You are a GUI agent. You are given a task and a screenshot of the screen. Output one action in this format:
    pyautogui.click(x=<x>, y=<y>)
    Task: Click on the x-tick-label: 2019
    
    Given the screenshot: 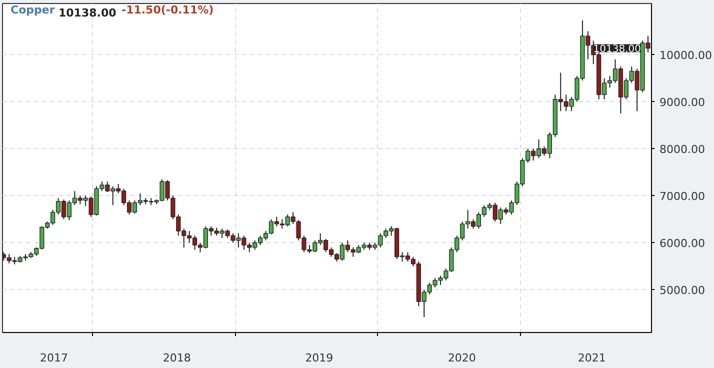 What is the action you would take?
    pyautogui.click(x=319, y=358)
    